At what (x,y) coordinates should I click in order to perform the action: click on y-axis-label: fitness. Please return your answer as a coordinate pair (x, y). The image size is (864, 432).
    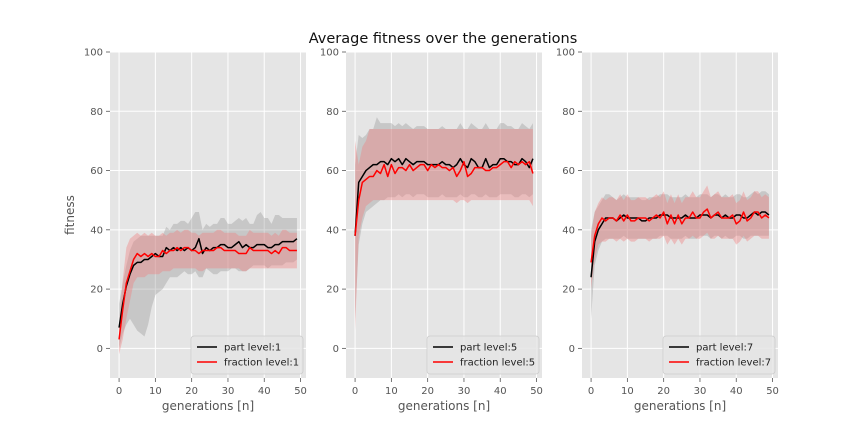
    Looking at the image, I should click on (70, 215).